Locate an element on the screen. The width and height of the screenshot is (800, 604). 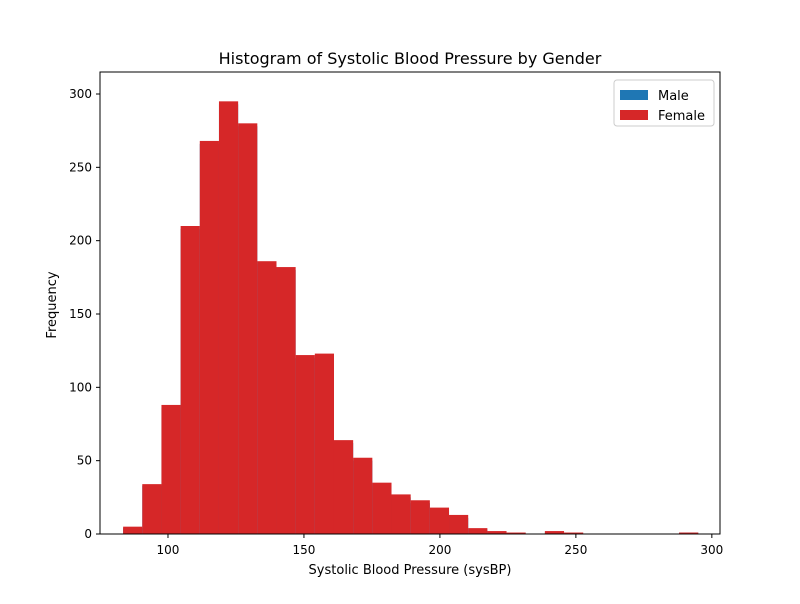
legend: Male Female is located at coordinates (664, 103).